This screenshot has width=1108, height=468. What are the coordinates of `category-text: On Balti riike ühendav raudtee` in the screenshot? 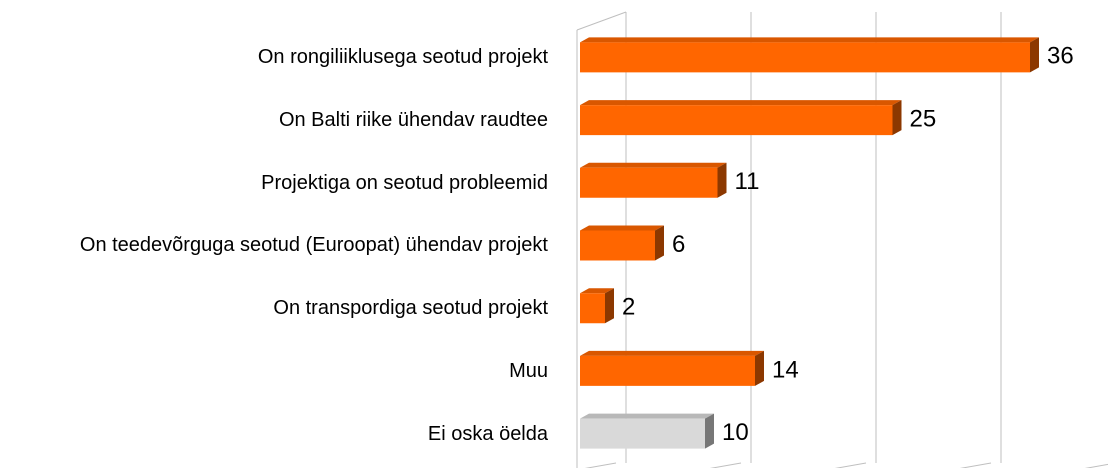 It's located at (413, 120).